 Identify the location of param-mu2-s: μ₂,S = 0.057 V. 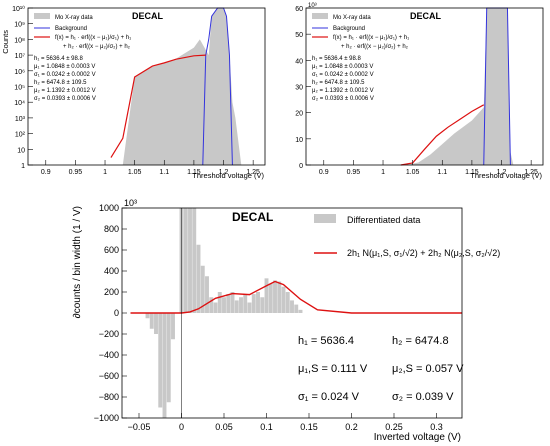
(428, 369).